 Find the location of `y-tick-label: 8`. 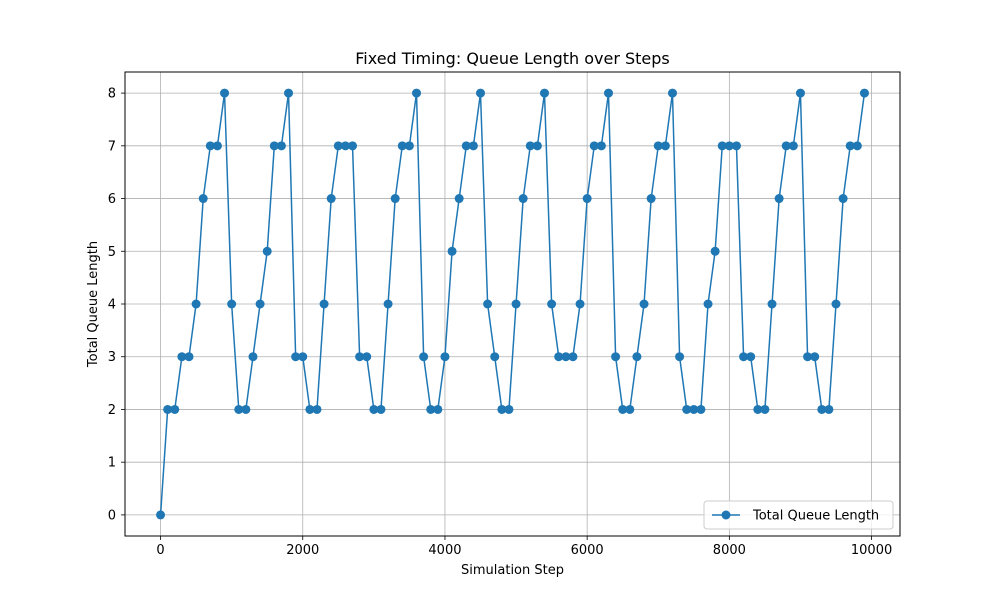

y-tick-label: 8 is located at coordinates (112, 94).